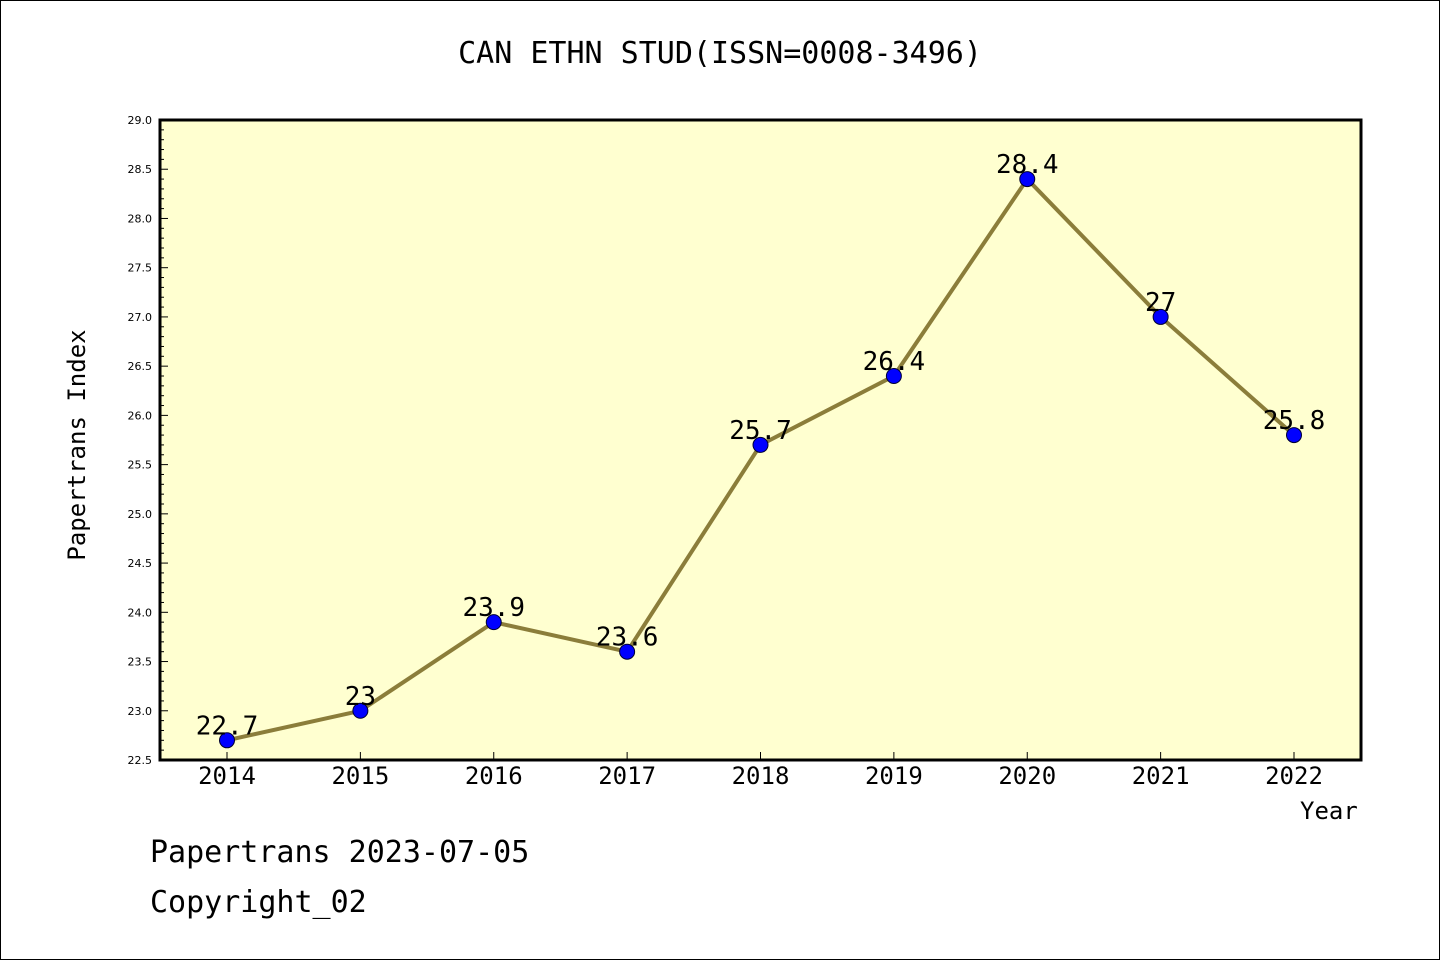  Describe the element at coordinates (360, 776) in the screenshot. I see `x-tick-label: 2015` at that location.